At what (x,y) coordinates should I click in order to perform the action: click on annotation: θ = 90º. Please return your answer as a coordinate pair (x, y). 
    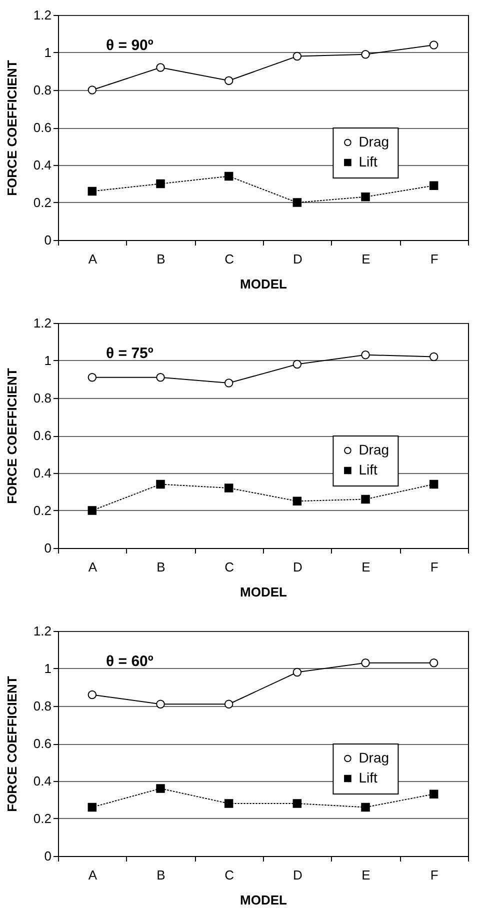
    Looking at the image, I should click on (130, 45).